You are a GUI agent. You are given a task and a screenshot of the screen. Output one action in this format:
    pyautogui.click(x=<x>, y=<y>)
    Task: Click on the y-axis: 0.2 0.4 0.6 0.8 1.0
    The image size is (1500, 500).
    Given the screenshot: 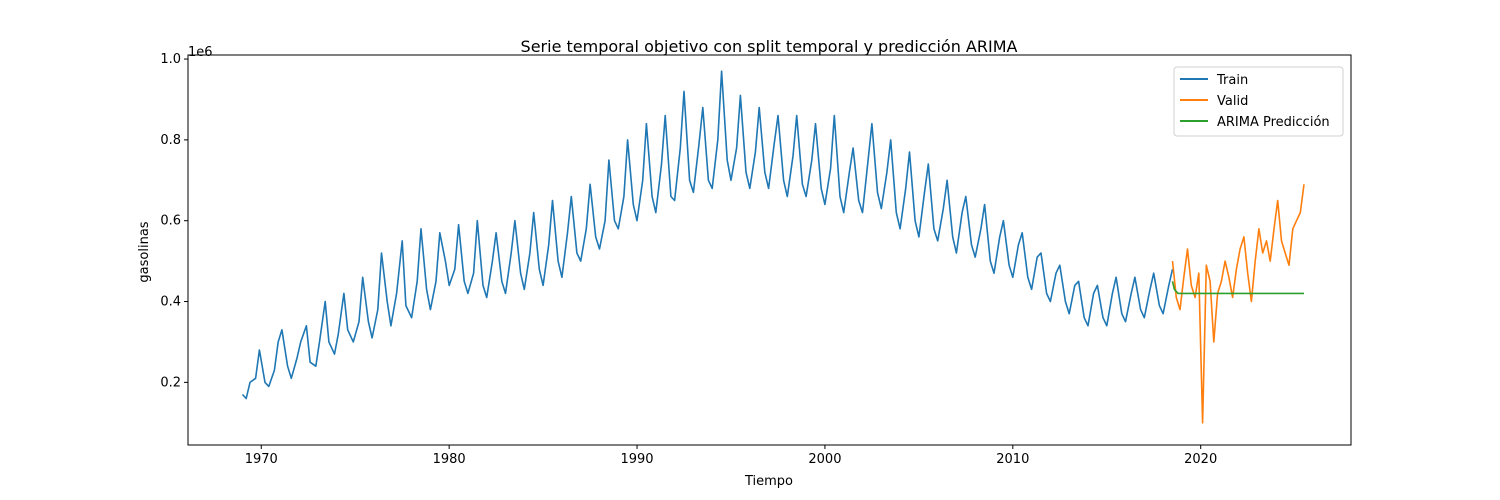 What is the action you would take?
    pyautogui.click(x=174, y=221)
    